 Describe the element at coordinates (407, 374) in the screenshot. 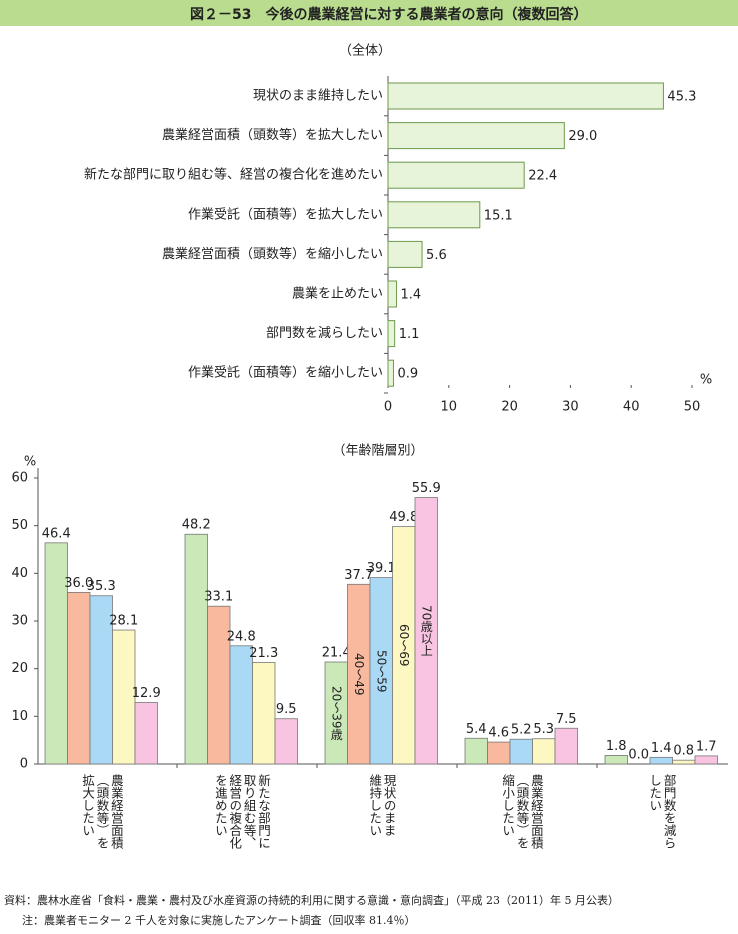

I see `value-label: 0.9` at that location.